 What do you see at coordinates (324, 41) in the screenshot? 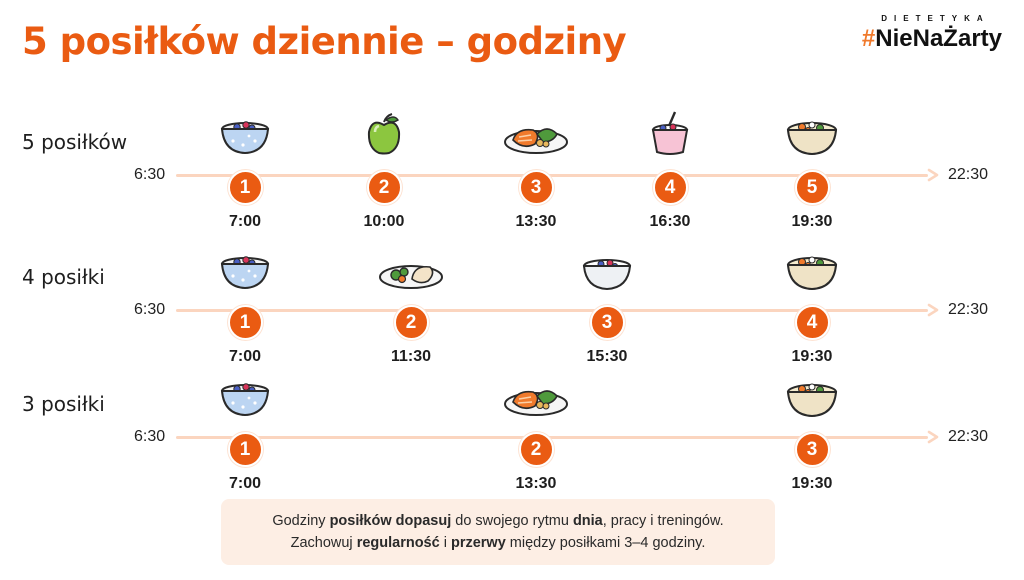
I see `page-title: 5 posiłków dziennie – godziny` at bounding box center [324, 41].